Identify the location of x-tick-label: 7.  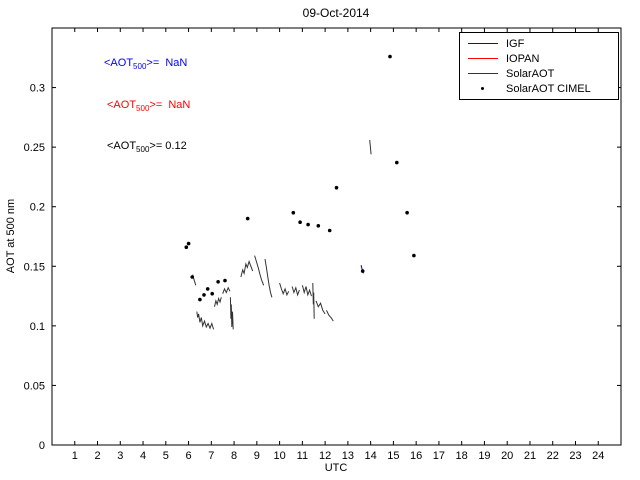
(211, 456).